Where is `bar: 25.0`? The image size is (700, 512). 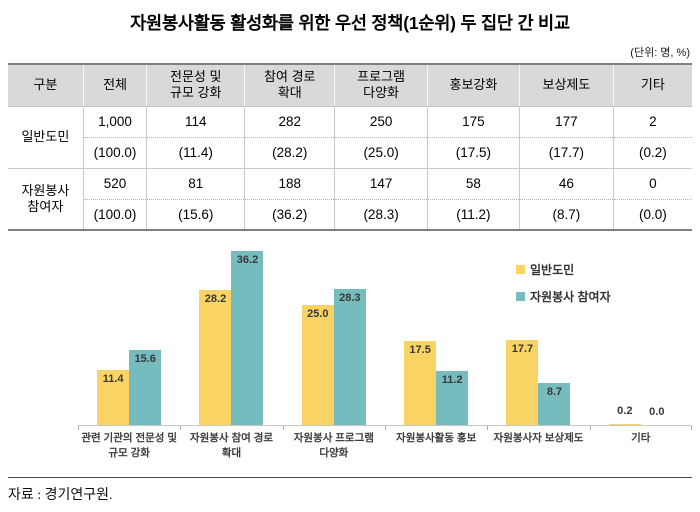
bar: 25.0 is located at coordinates (317, 365).